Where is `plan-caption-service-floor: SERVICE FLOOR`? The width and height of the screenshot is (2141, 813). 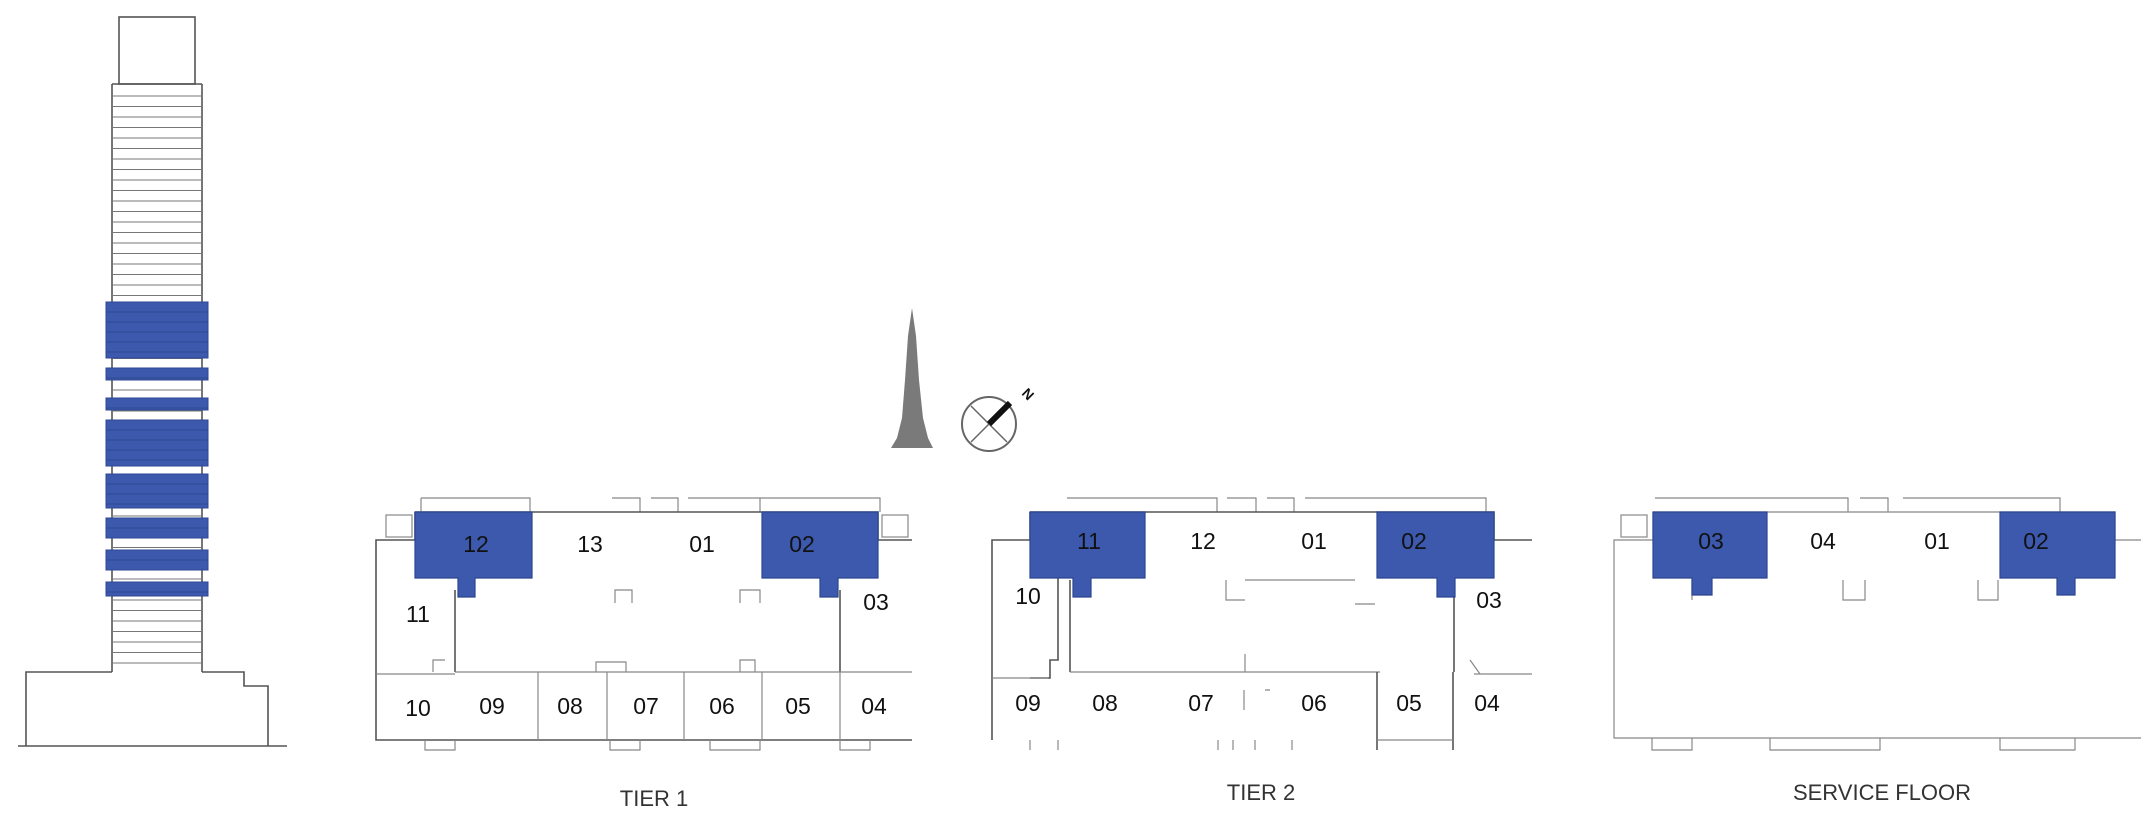 plan-caption-service-floor: SERVICE FLOOR is located at coordinates (1882, 792).